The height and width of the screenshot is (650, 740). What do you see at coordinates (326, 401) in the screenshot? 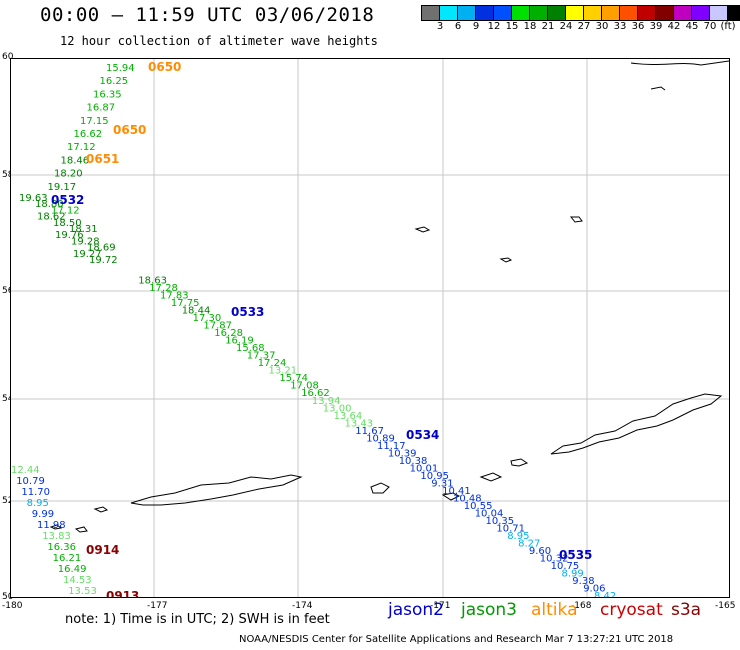
I see `track-b-value-27: 13.94` at bounding box center [326, 401].